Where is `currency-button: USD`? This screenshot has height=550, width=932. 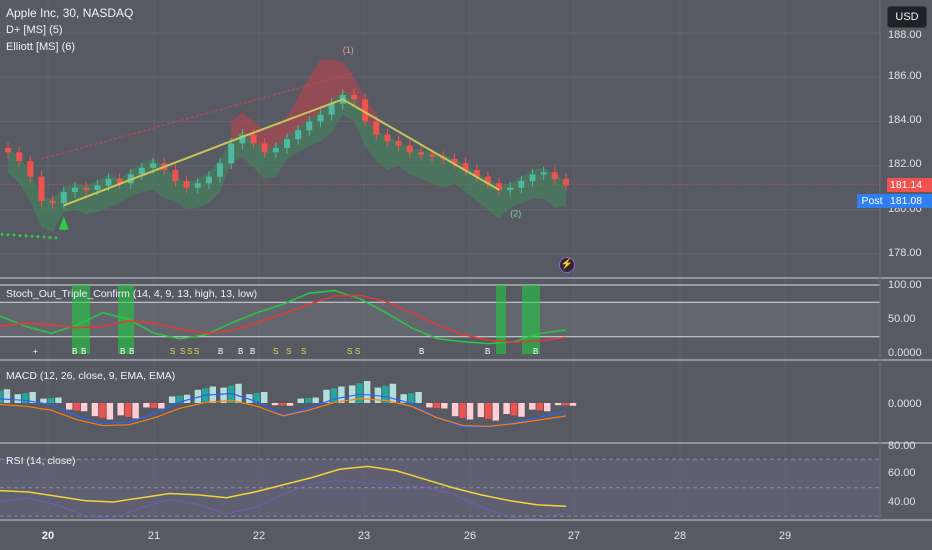
currency-button: USD is located at coordinates (907, 17).